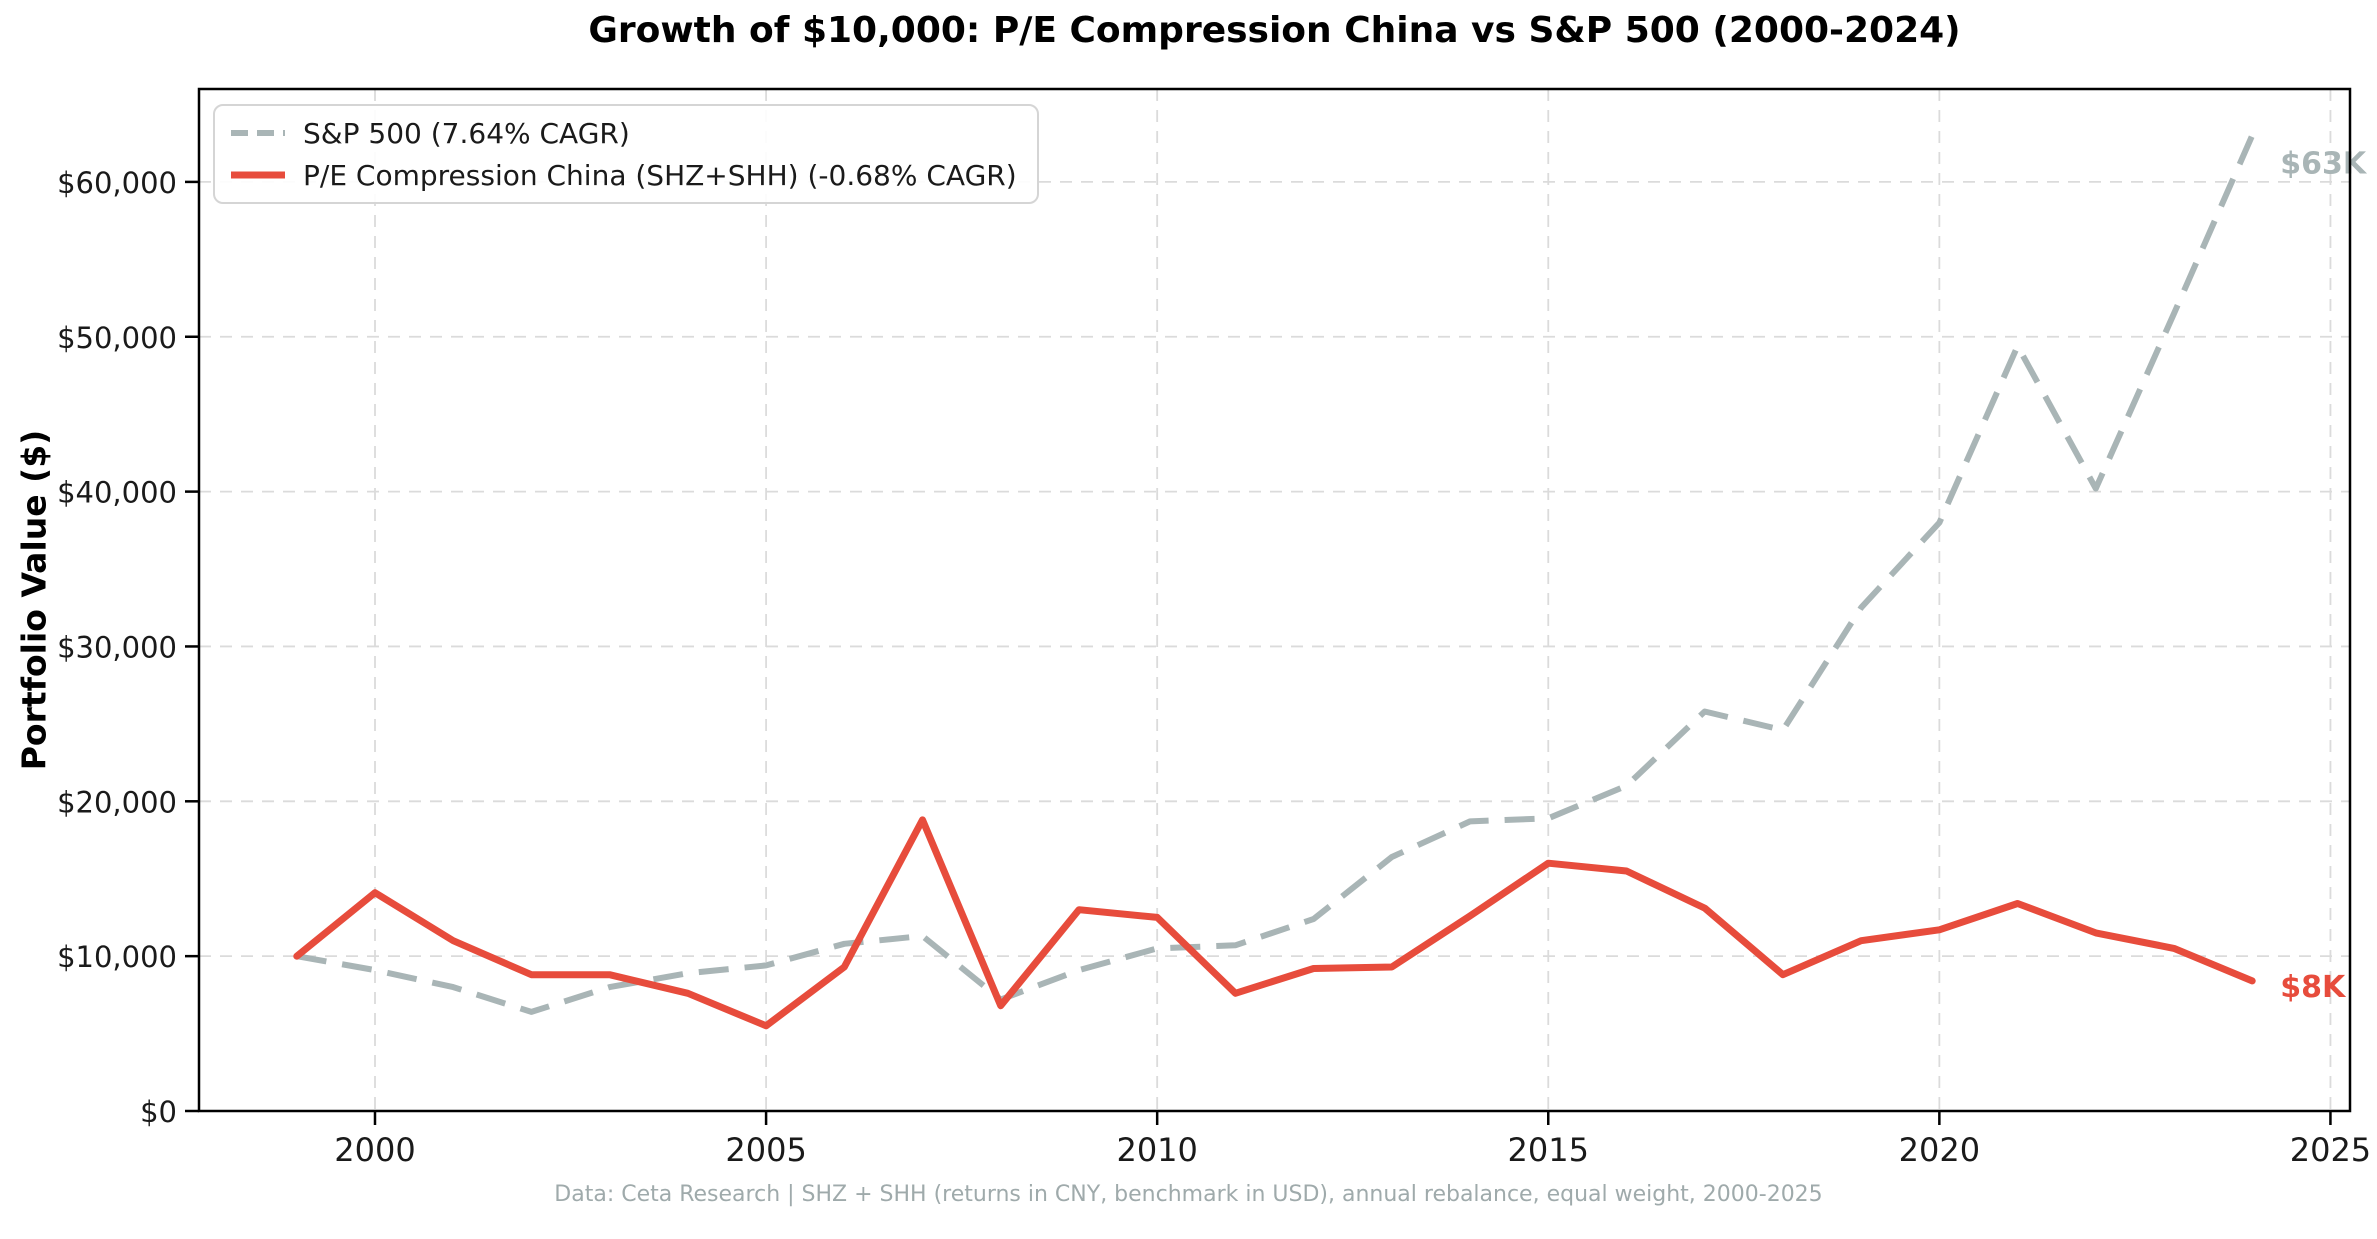 This screenshot has width=2377, height=1239. Describe the element at coordinates (1548, 1150) in the screenshot. I see `x-tick-label-2015: 2015` at that location.